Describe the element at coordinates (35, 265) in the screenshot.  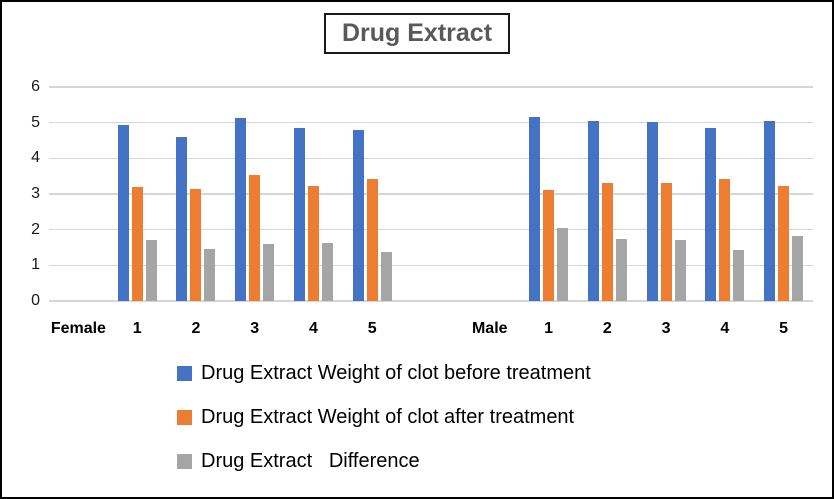
I see `y-axis-tick-1: 1` at that location.